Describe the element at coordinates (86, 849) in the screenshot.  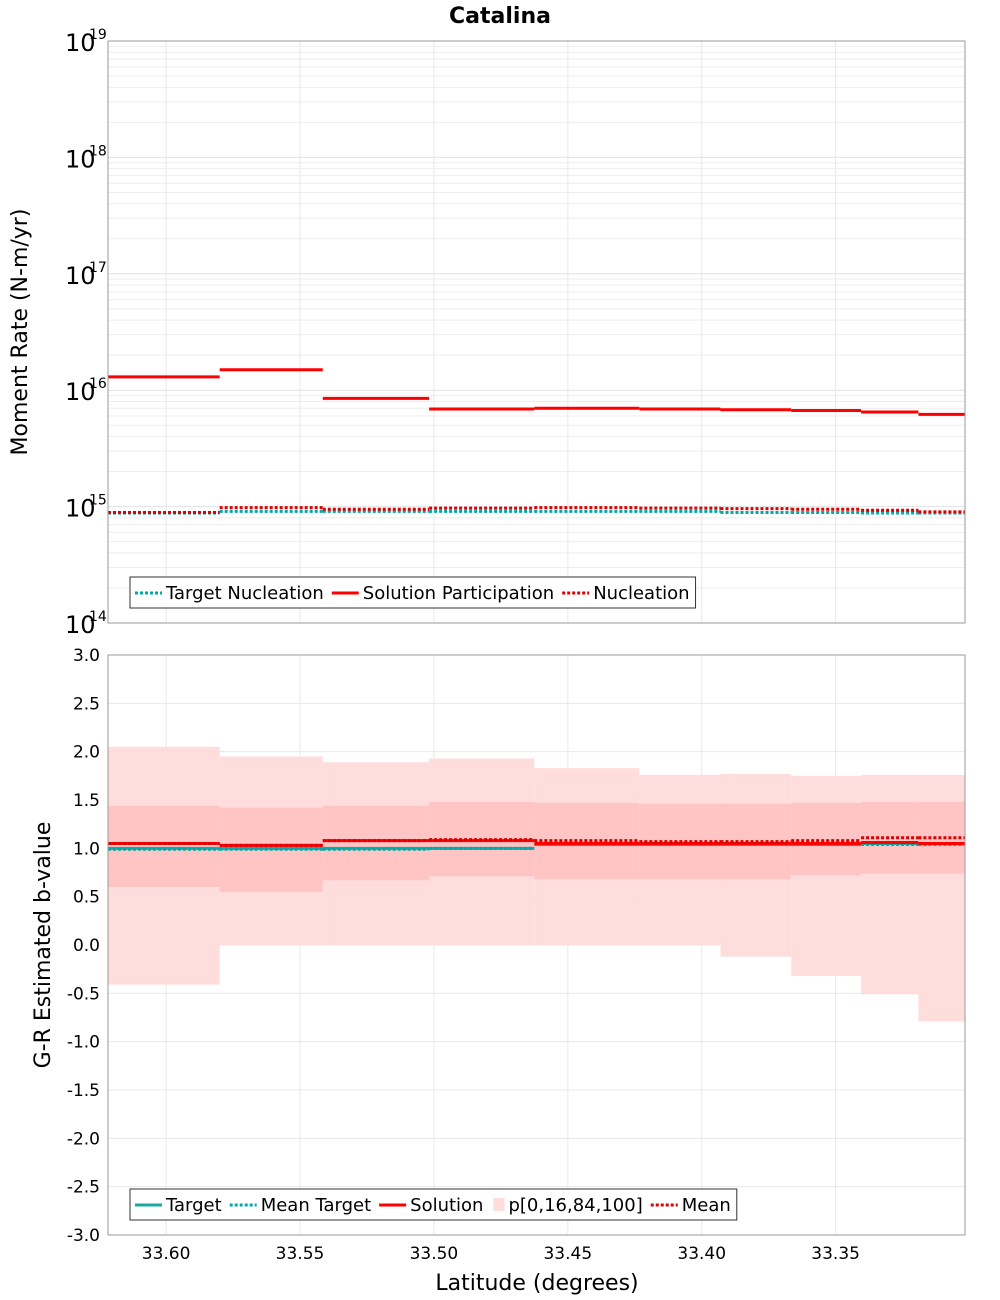
I see `bottom-y-tick-label: 1.0` at that location.